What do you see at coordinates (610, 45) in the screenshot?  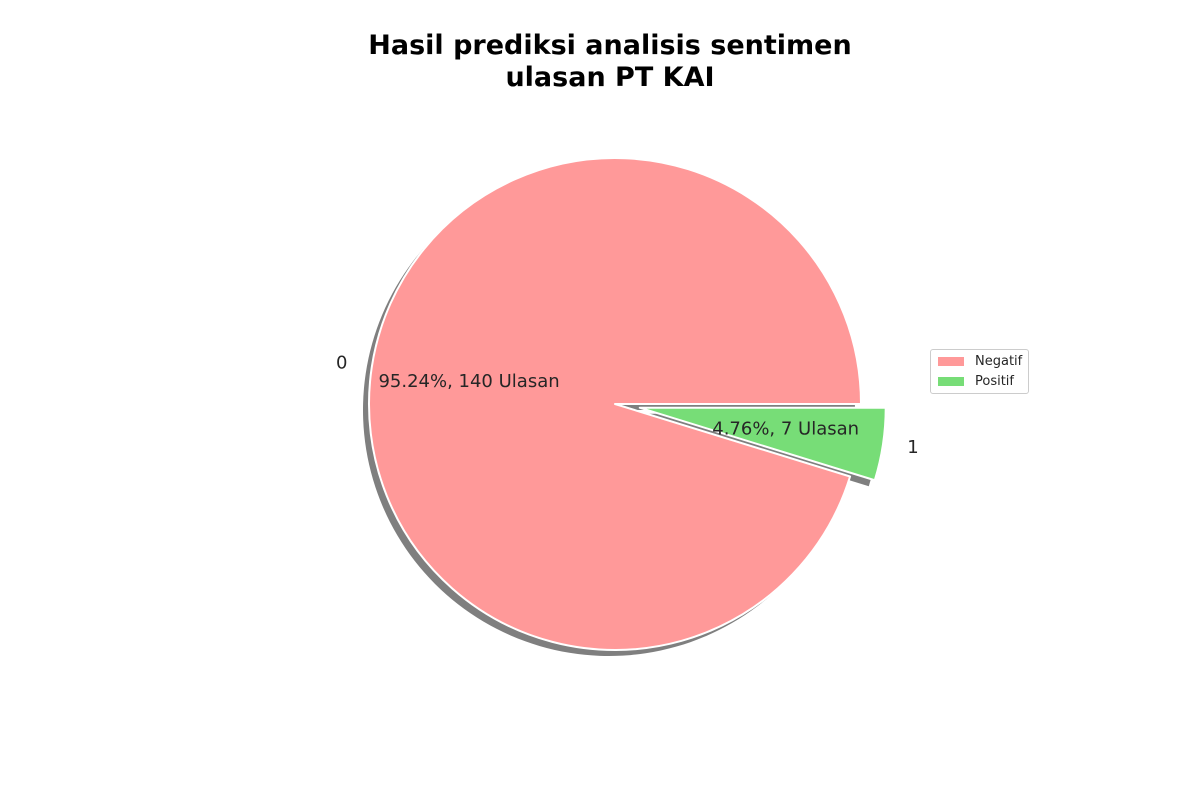 I see `chart-title-line-1: Hasil prediksi analisis sentimen` at bounding box center [610, 45].